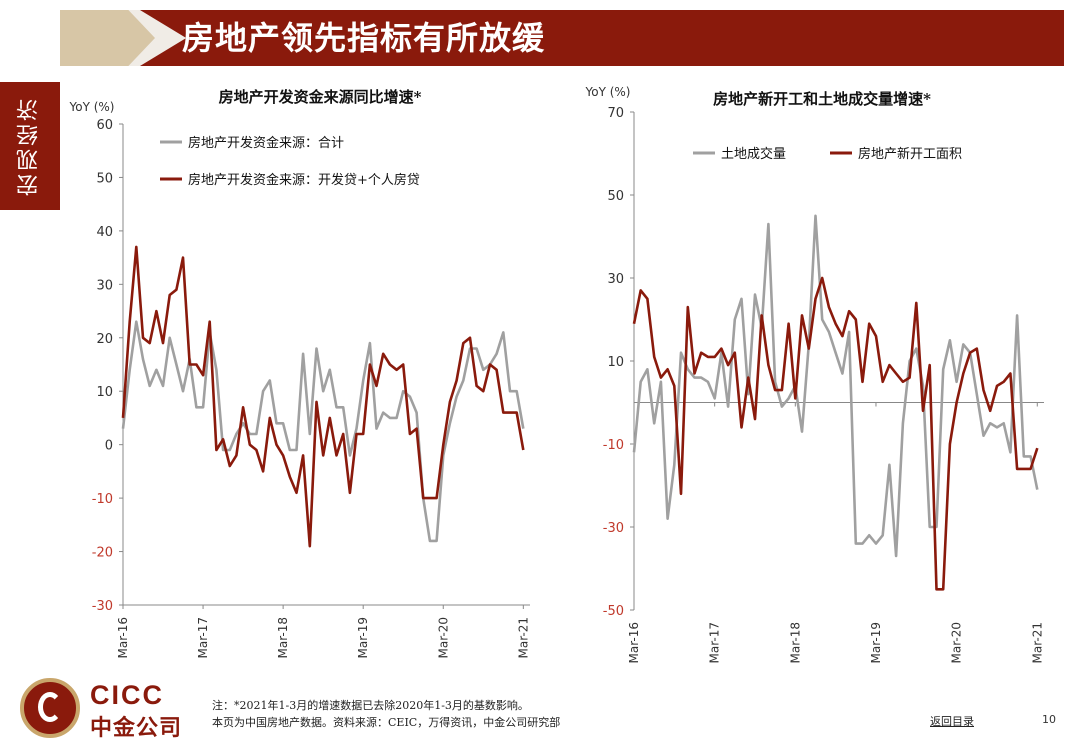 The width and height of the screenshot is (1080, 755). I want to click on source-note: 本页为中国房地产数据。资料来源：CEIC，万得资讯，中金公司研究部, so click(386, 722).